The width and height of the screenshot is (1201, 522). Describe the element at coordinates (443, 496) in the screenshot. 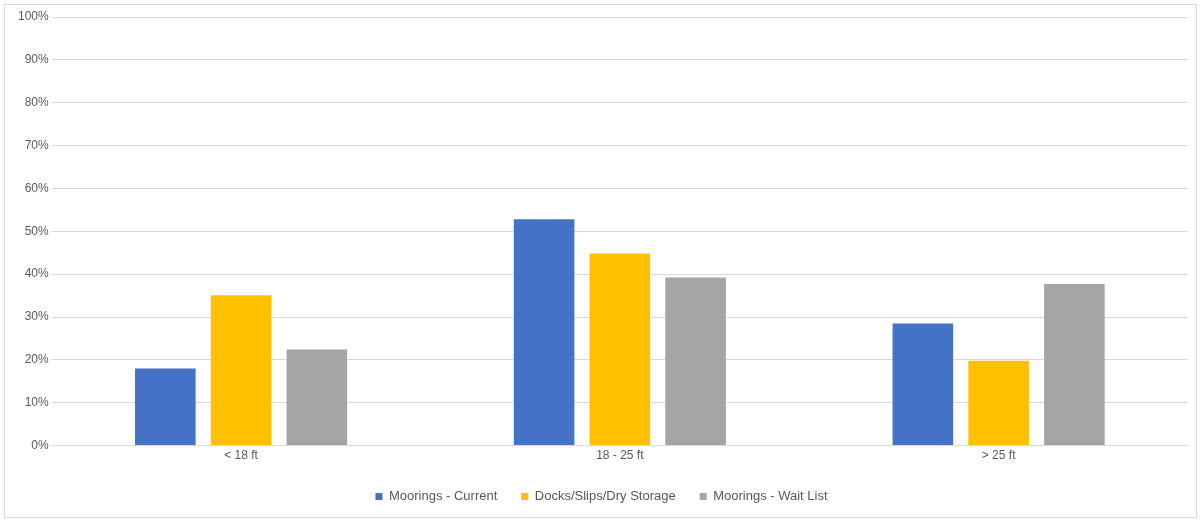

I see `legend-label: Moorings - Current` at that location.